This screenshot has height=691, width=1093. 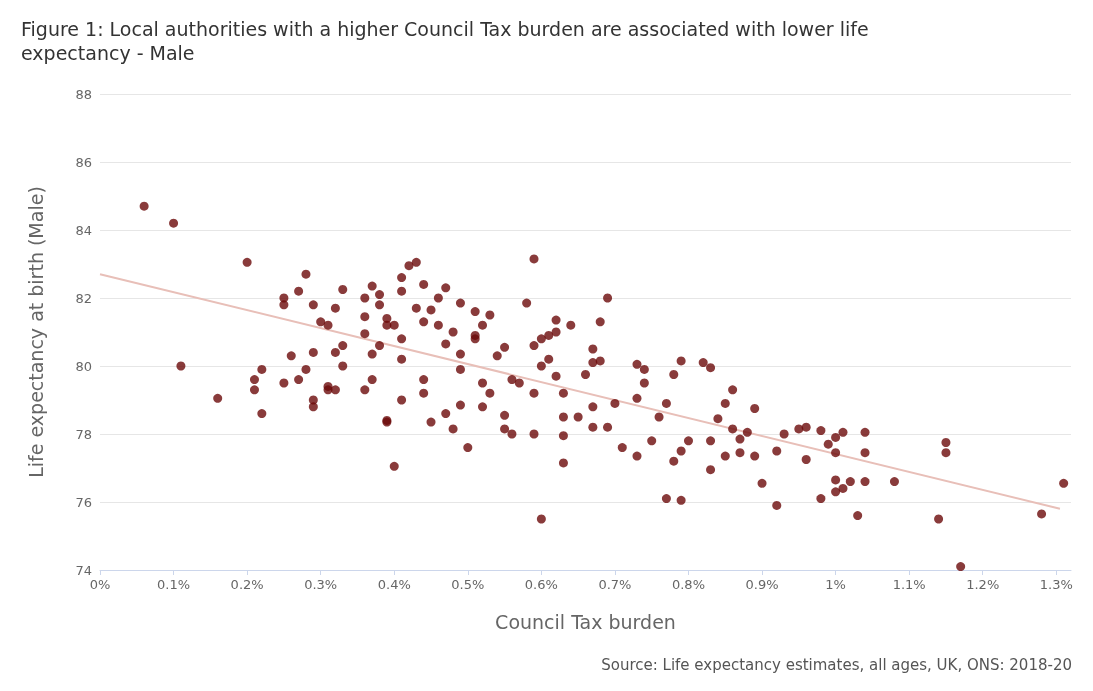 What do you see at coordinates (83, 230) in the screenshot?
I see `y-tick-label: 84` at bounding box center [83, 230].